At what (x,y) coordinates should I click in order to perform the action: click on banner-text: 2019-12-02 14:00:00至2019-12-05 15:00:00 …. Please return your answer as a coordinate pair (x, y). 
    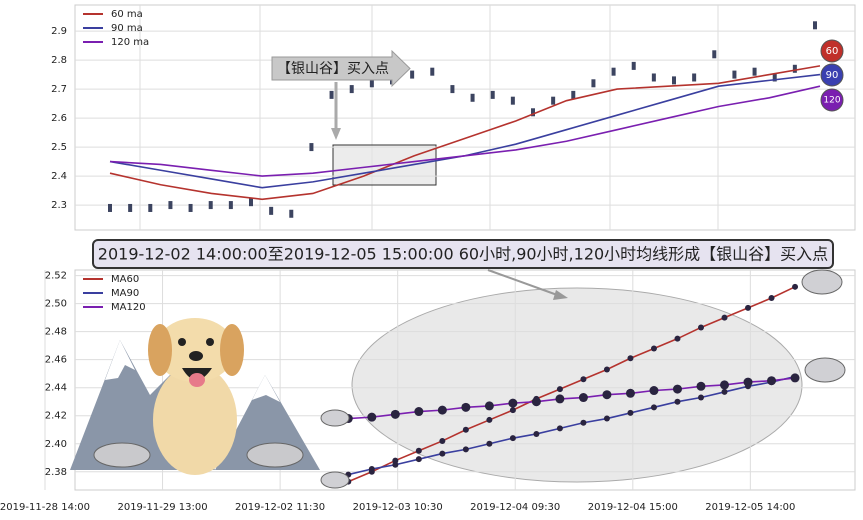
    Looking at the image, I should click on (463, 254).